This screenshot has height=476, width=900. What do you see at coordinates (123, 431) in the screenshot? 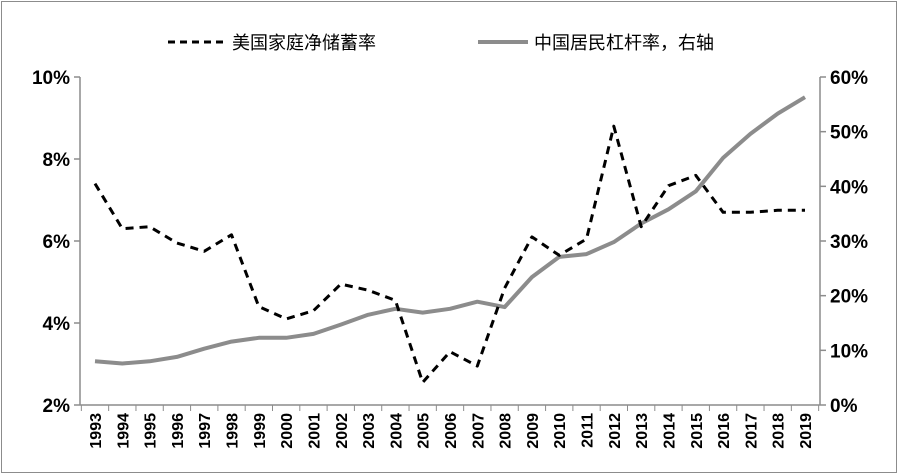
I see `x-tick-label: 1994` at bounding box center [123, 431].